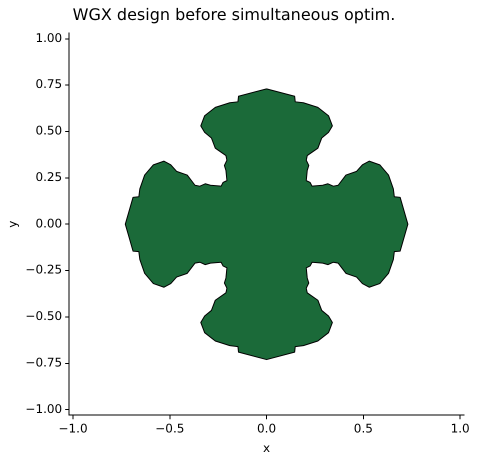 The width and height of the screenshot is (490, 464). Describe the element at coordinates (460, 429) in the screenshot. I see `x-tick-label: 1.0` at that location.